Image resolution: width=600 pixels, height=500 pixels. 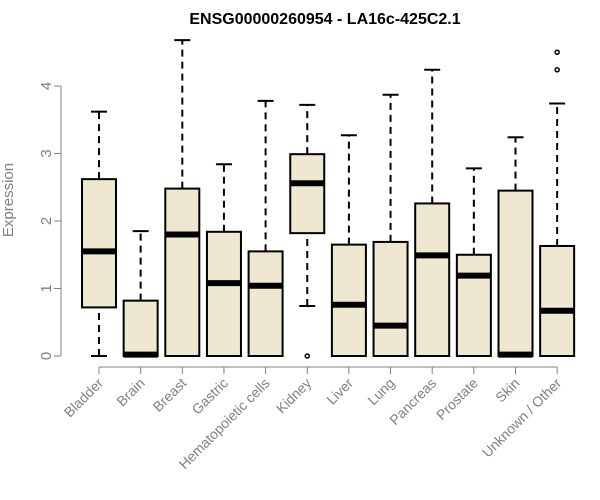 I want to click on y-tick-label: 1, so click(x=46, y=288).